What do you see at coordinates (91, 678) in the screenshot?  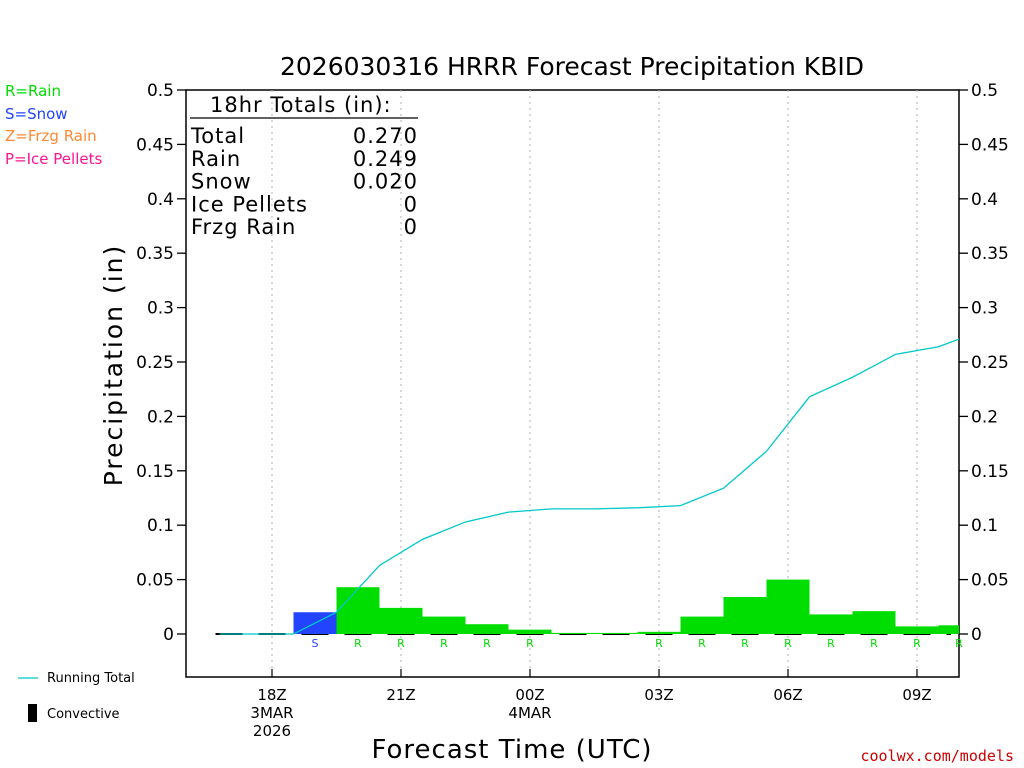 I see `running-total-legend-label: Running Total` at bounding box center [91, 678].